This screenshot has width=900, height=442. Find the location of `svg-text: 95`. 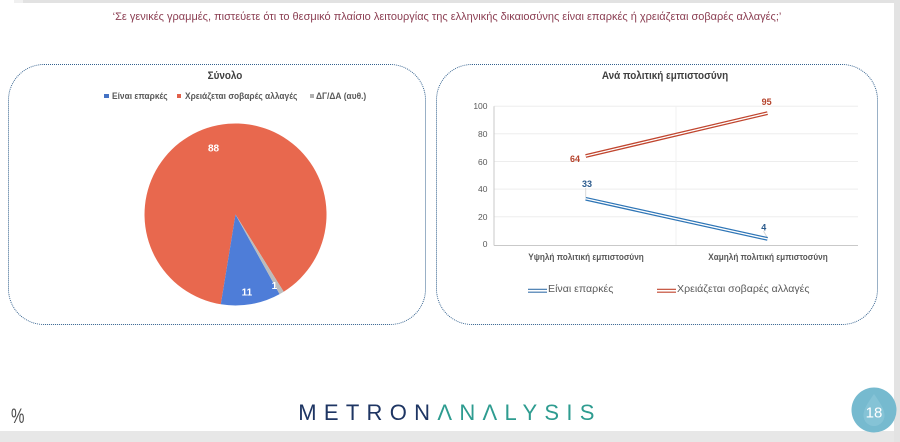

svg-text: 95 is located at coordinates (767, 102).